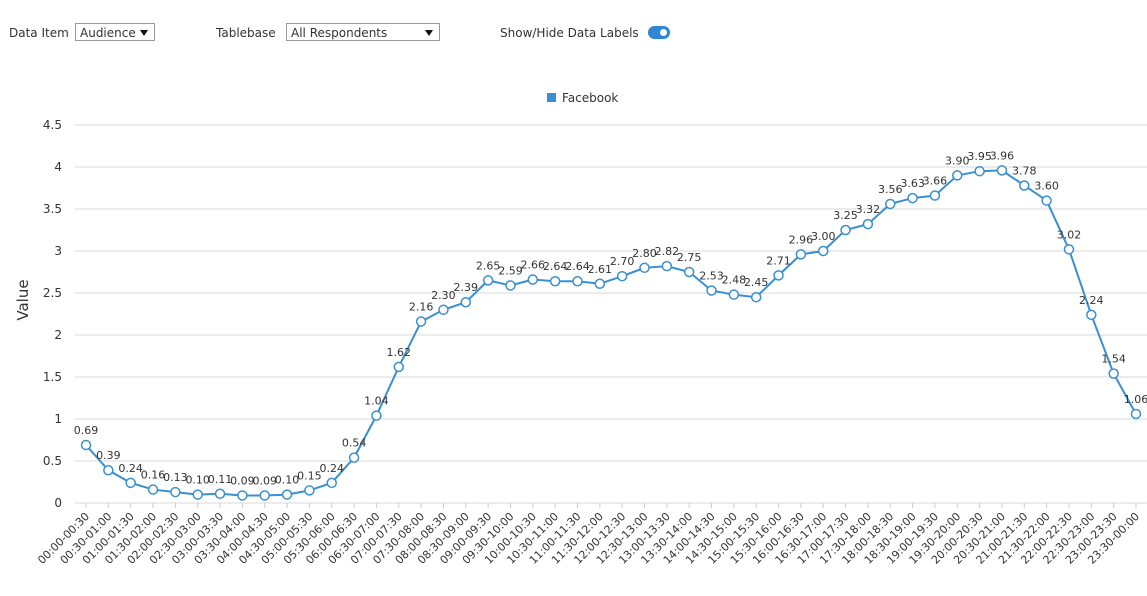  Describe the element at coordinates (569, 33) in the screenshot. I see `toggle-label: Show/Hide Data Labels` at that location.